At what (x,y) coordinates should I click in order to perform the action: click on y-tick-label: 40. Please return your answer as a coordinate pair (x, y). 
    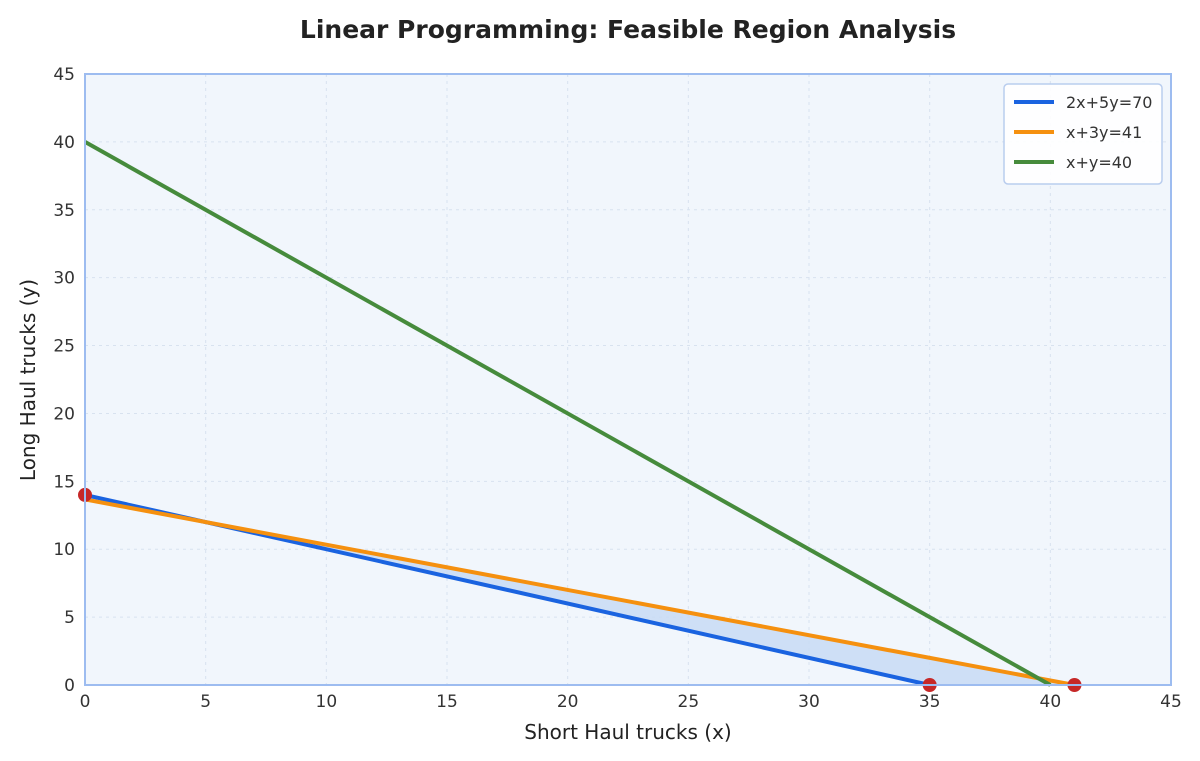
    Looking at the image, I should click on (64, 143).